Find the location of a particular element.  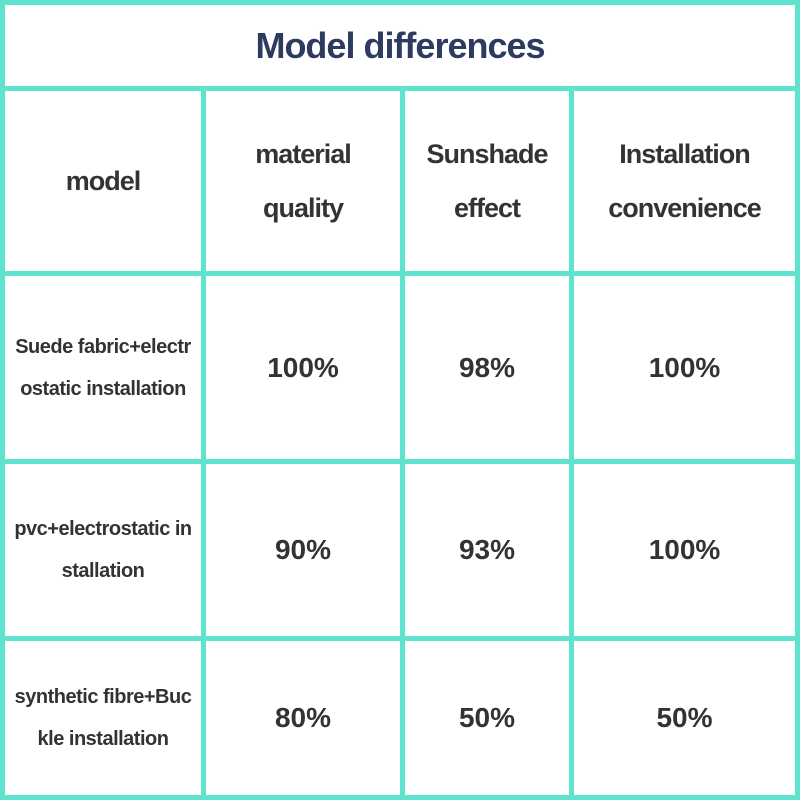

header-text: Sunshade effect is located at coordinates (487, 181).